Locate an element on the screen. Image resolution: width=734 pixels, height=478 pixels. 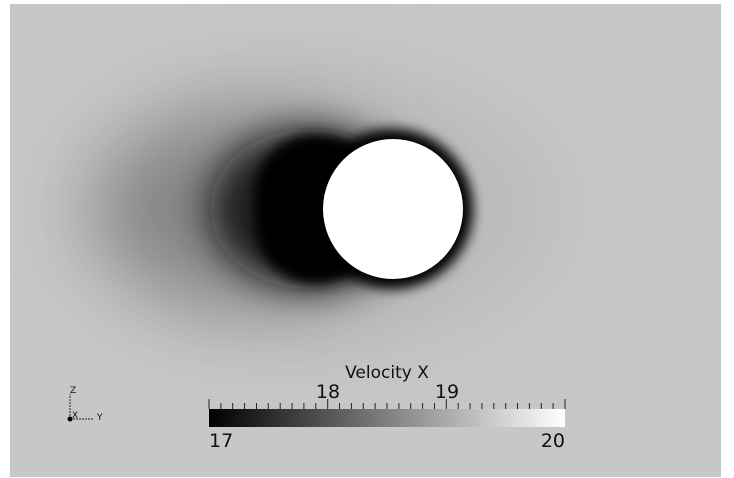
scalar-bar-title: Velocity X is located at coordinates (387, 373).